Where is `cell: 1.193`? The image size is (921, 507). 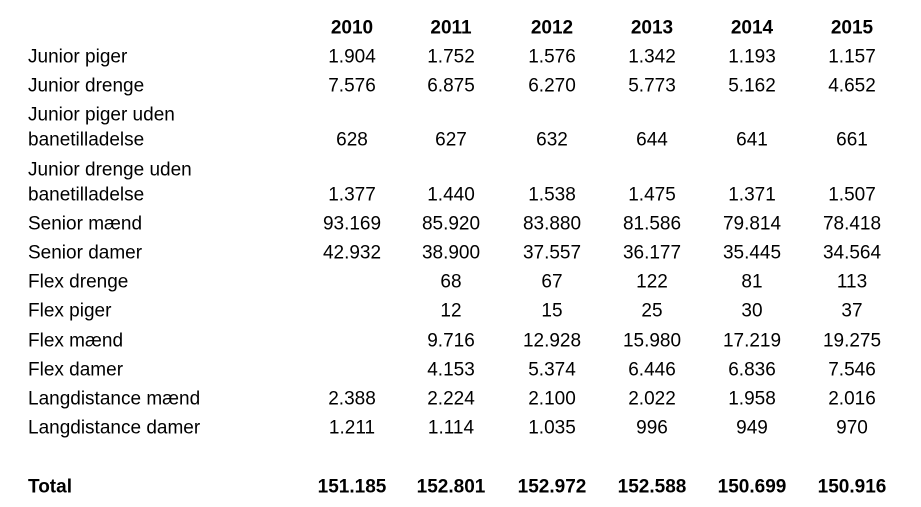 cell: 1.193 is located at coordinates (752, 57).